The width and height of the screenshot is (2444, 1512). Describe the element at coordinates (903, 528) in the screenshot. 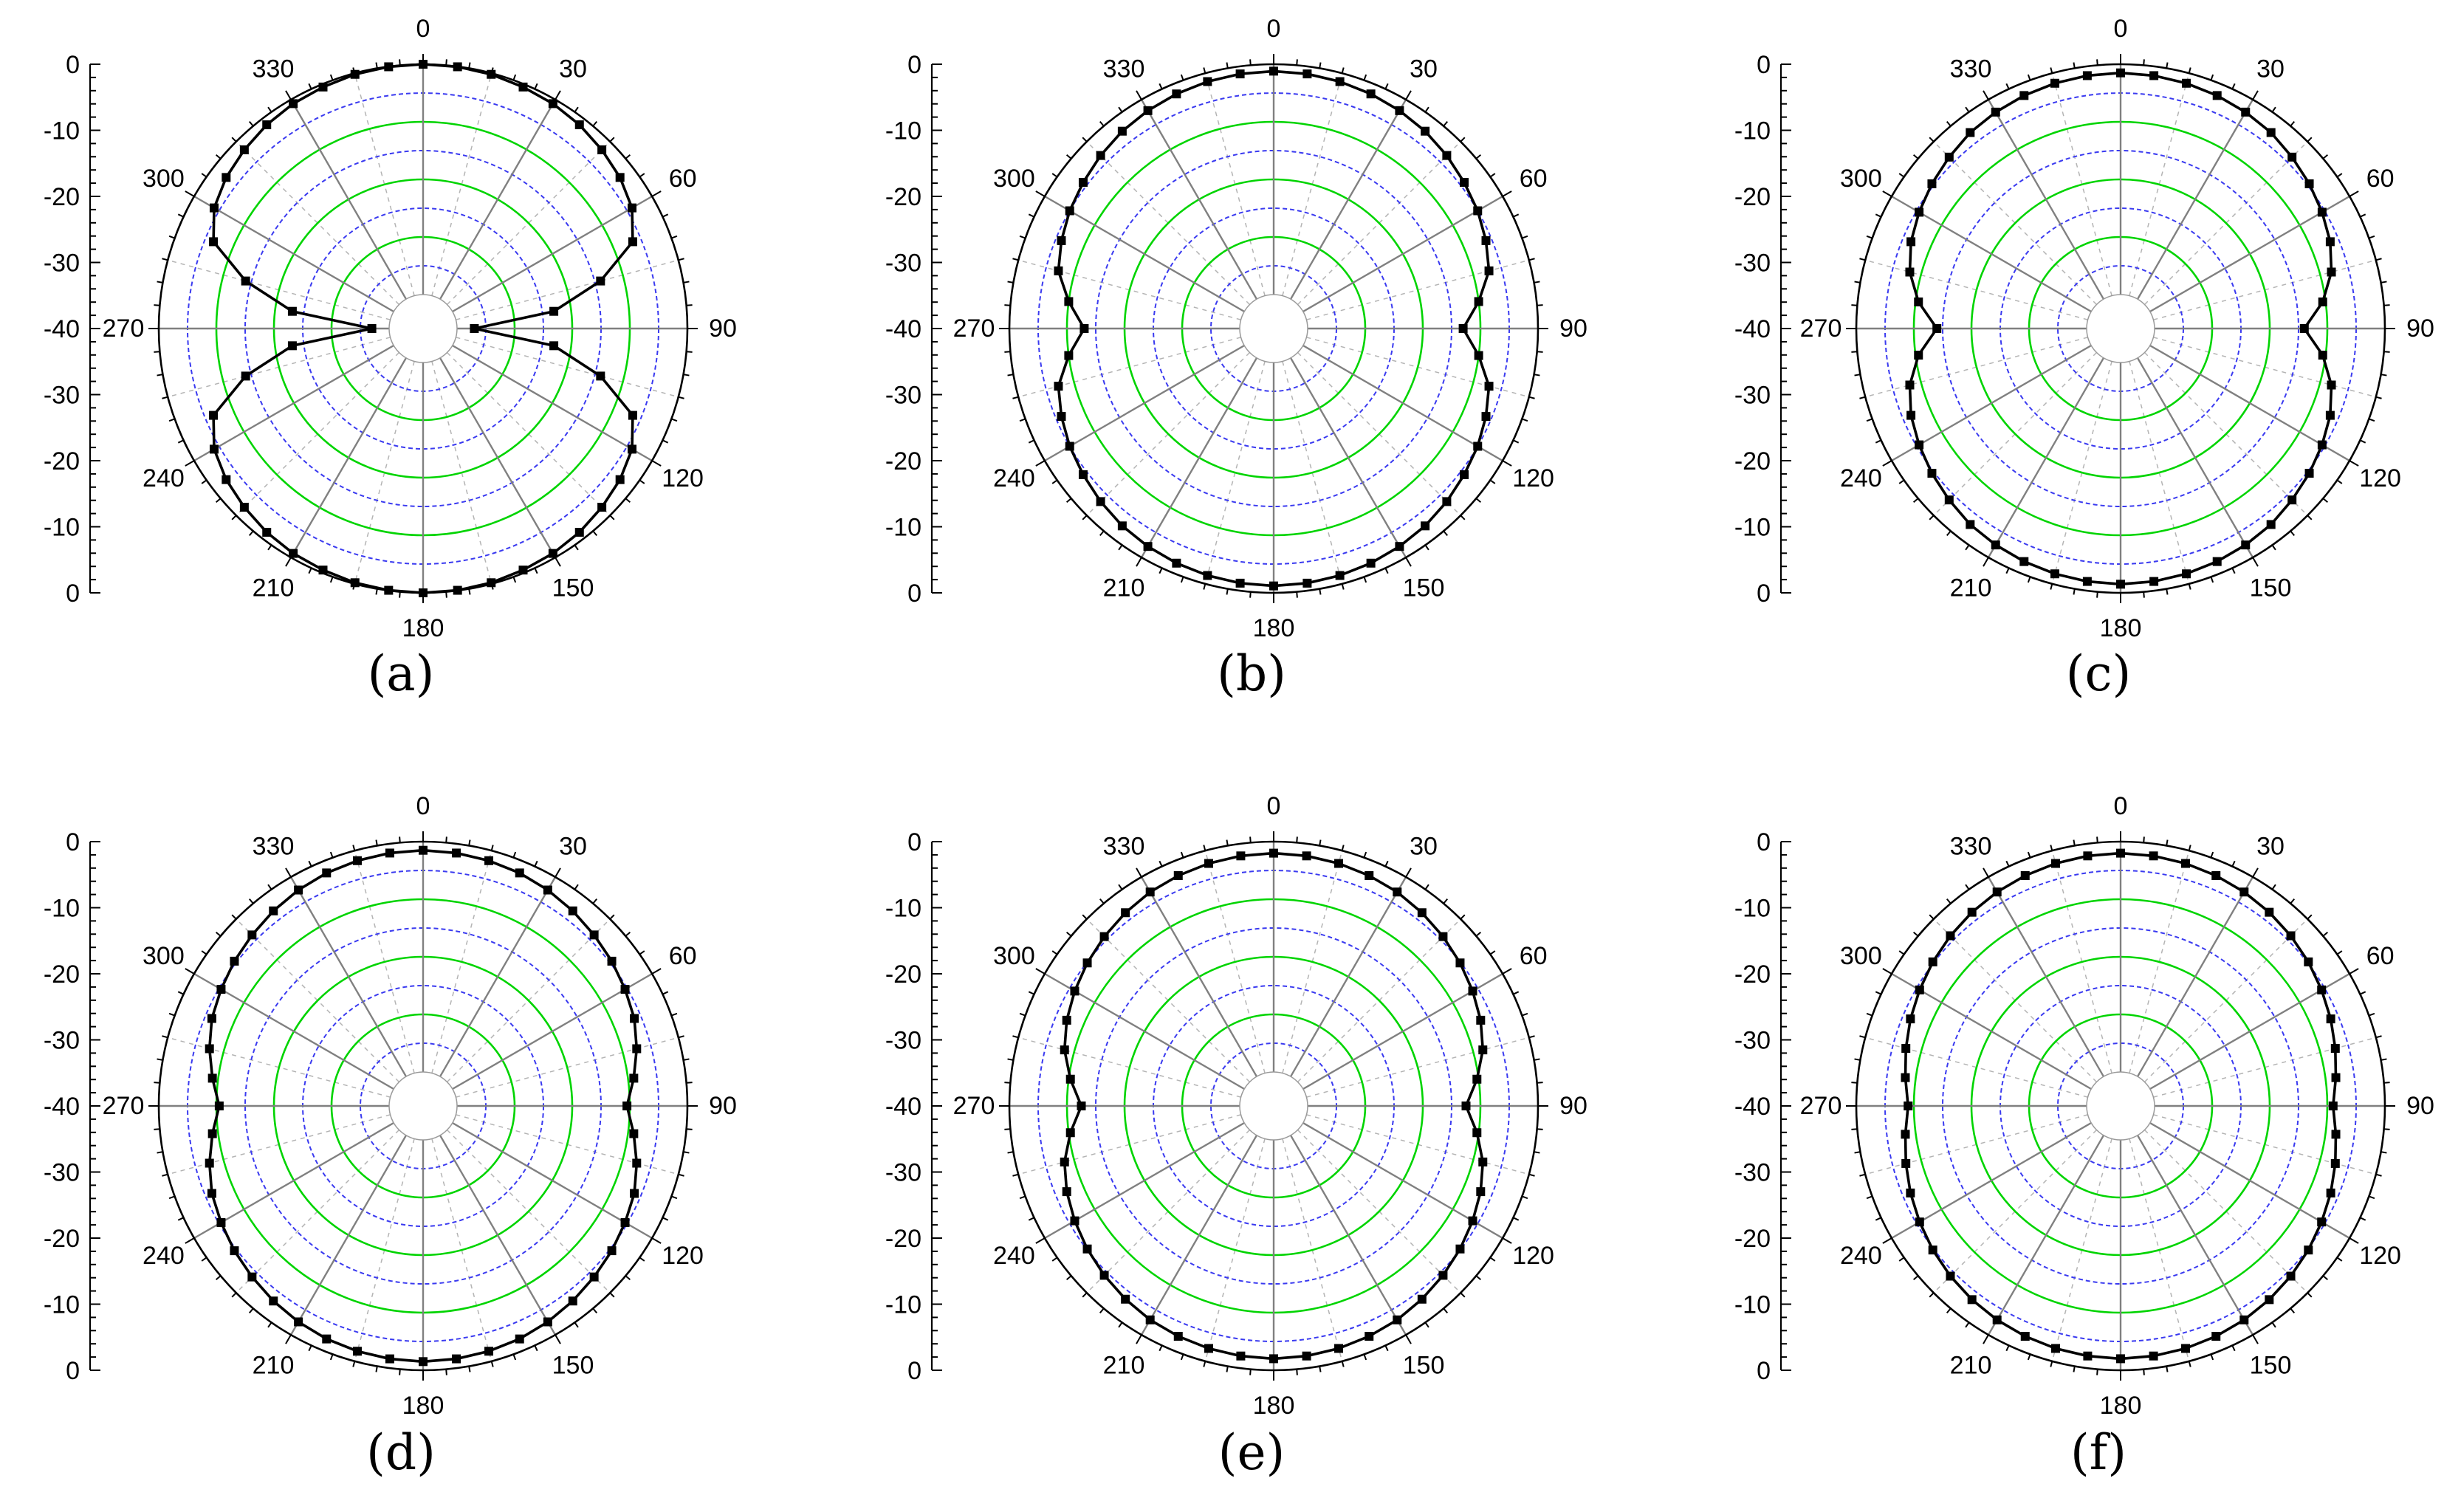

I see `radial-tick-label: -10` at that location.